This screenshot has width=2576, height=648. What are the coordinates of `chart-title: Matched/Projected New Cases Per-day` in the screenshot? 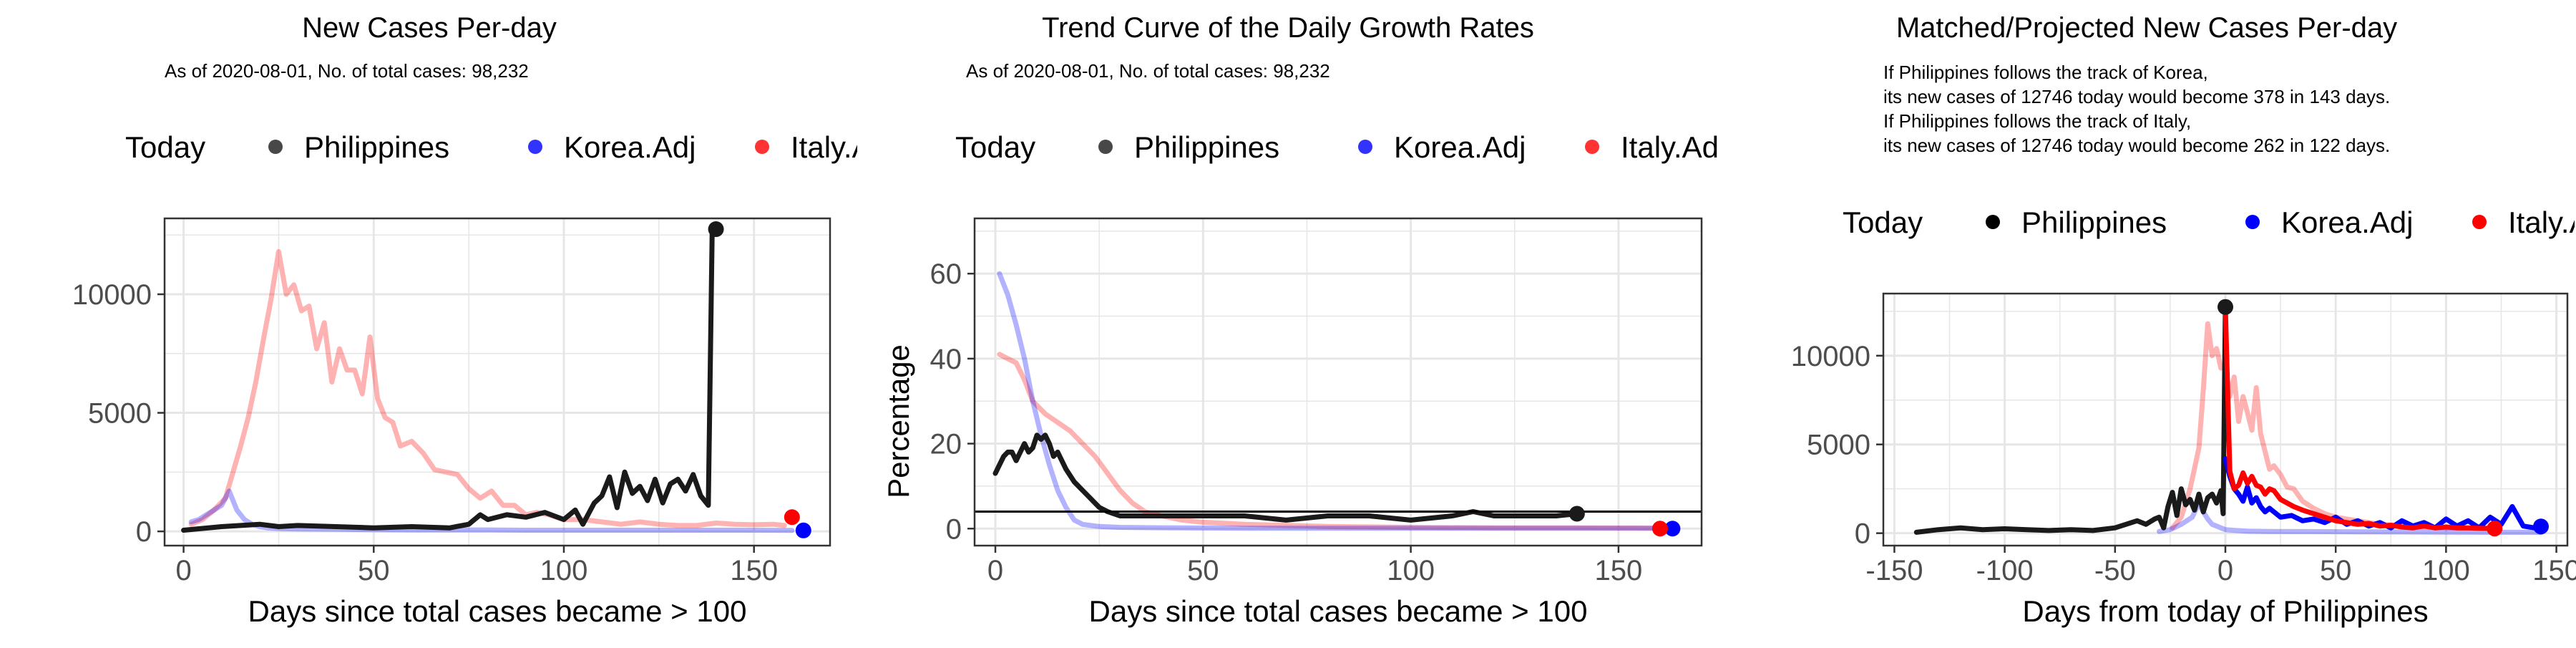 It's located at (2146, 28).